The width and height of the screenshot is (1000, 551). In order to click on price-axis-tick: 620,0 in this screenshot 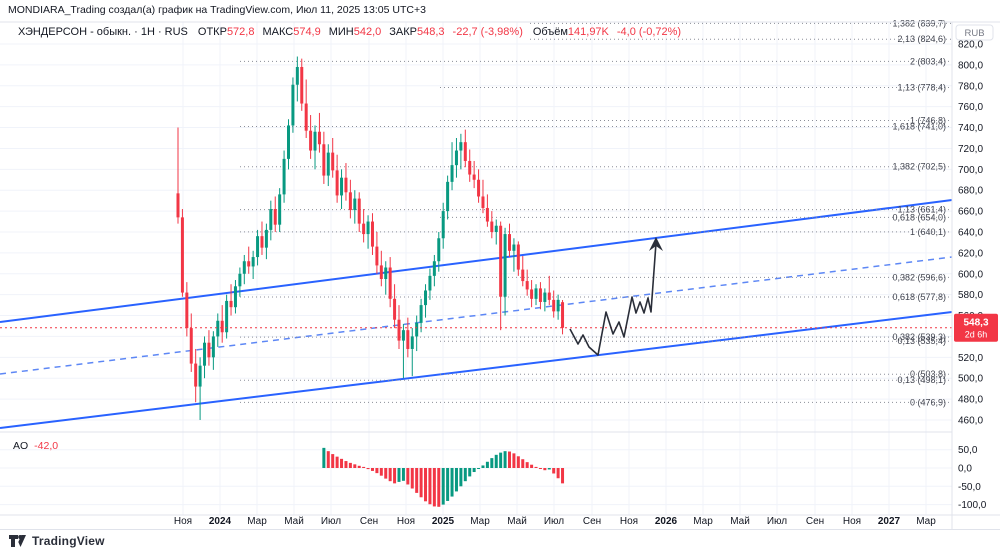, I will do `click(970, 253)`.